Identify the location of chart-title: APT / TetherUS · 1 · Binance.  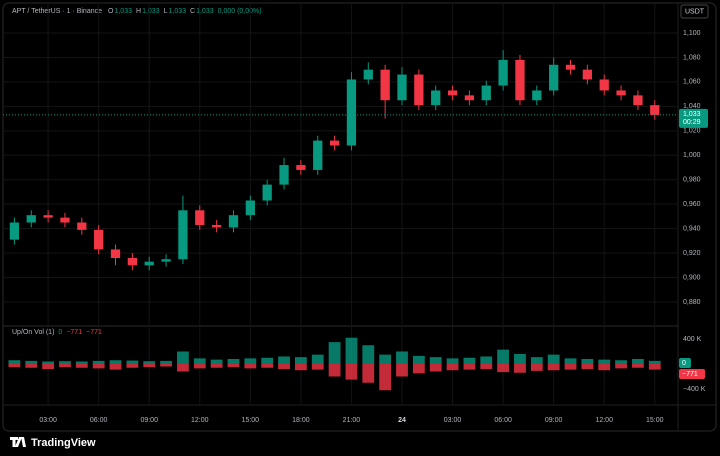
(57, 11).